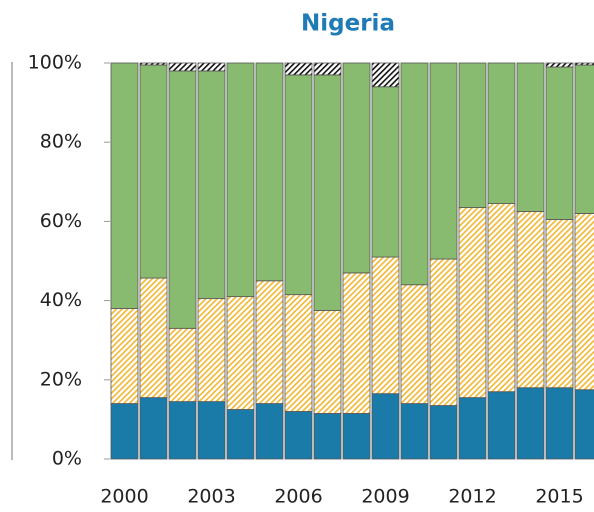 Image resolution: width=594 pixels, height=512 pixels. I want to click on x-tick-label: 2012, so click(472, 497).